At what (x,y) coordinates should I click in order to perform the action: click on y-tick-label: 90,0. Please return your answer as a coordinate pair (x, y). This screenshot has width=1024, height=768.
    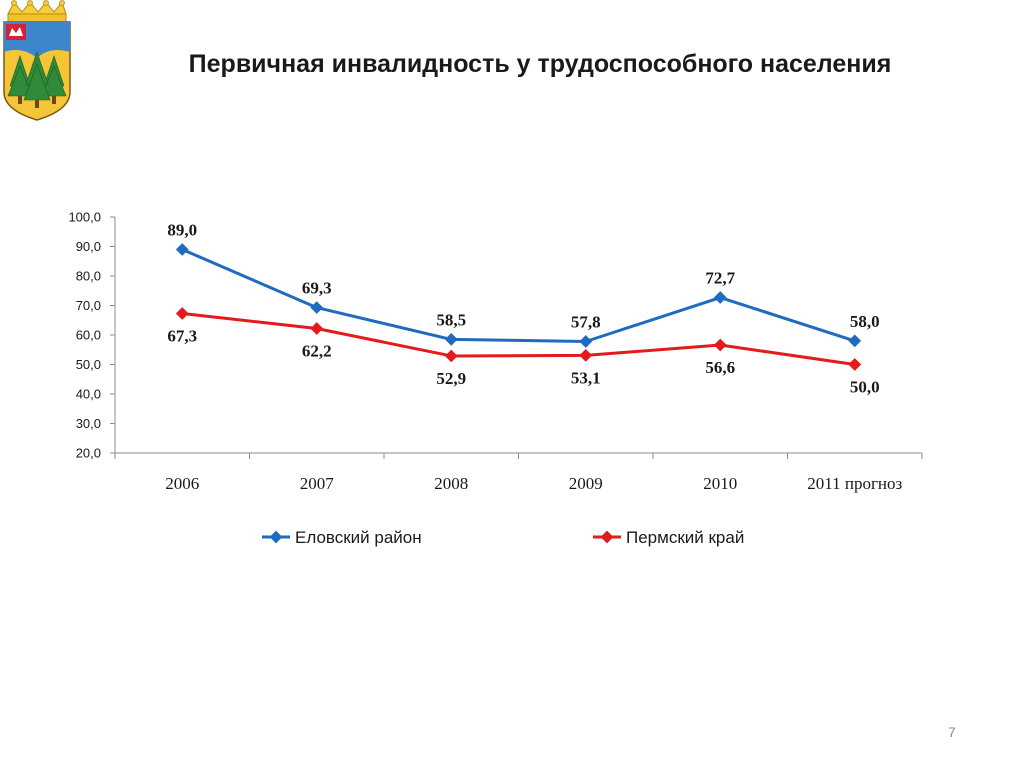
    Looking at the image, I should click on (88, 246).